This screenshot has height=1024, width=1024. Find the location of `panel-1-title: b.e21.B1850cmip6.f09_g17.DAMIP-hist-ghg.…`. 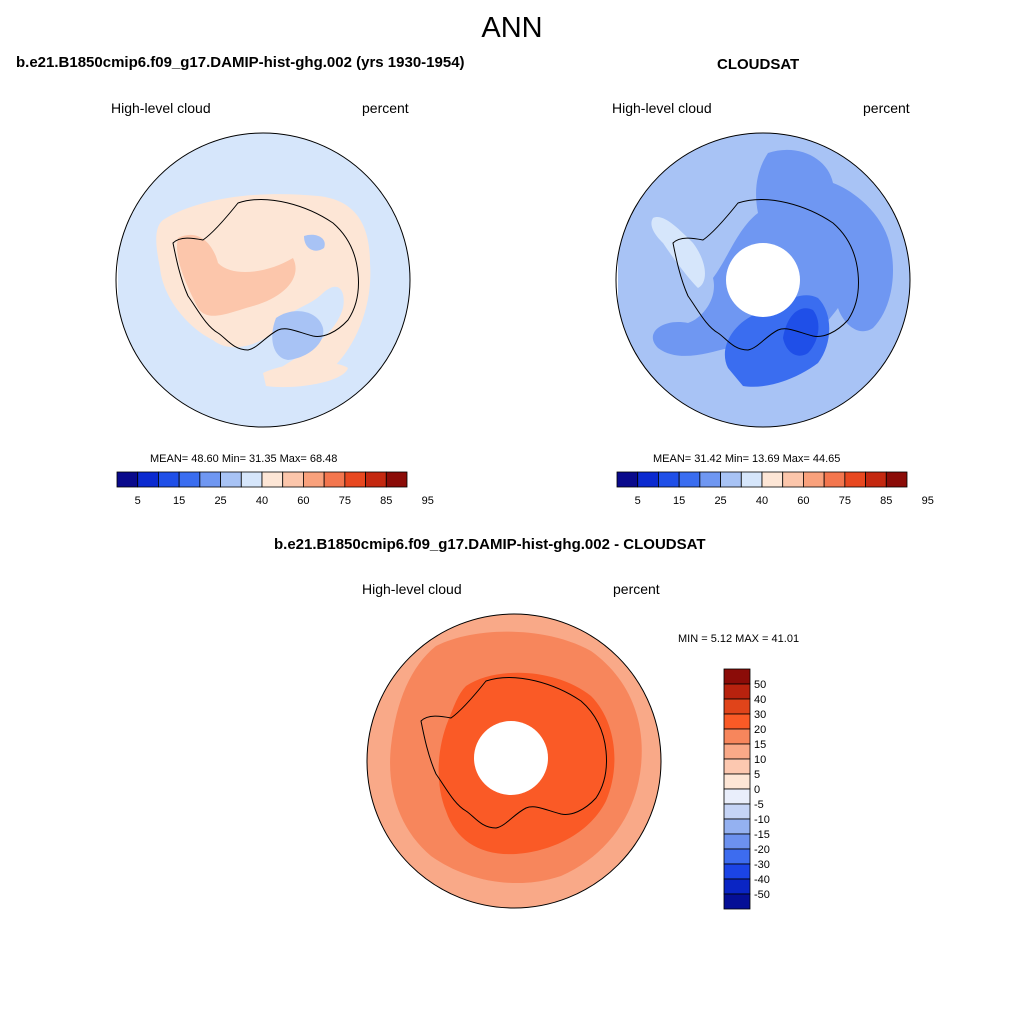

panel-1-title: b.e21.B1850cmip6.f09_g17.DAMIP-hist-ghg.… is located at coordinates (240, 62).